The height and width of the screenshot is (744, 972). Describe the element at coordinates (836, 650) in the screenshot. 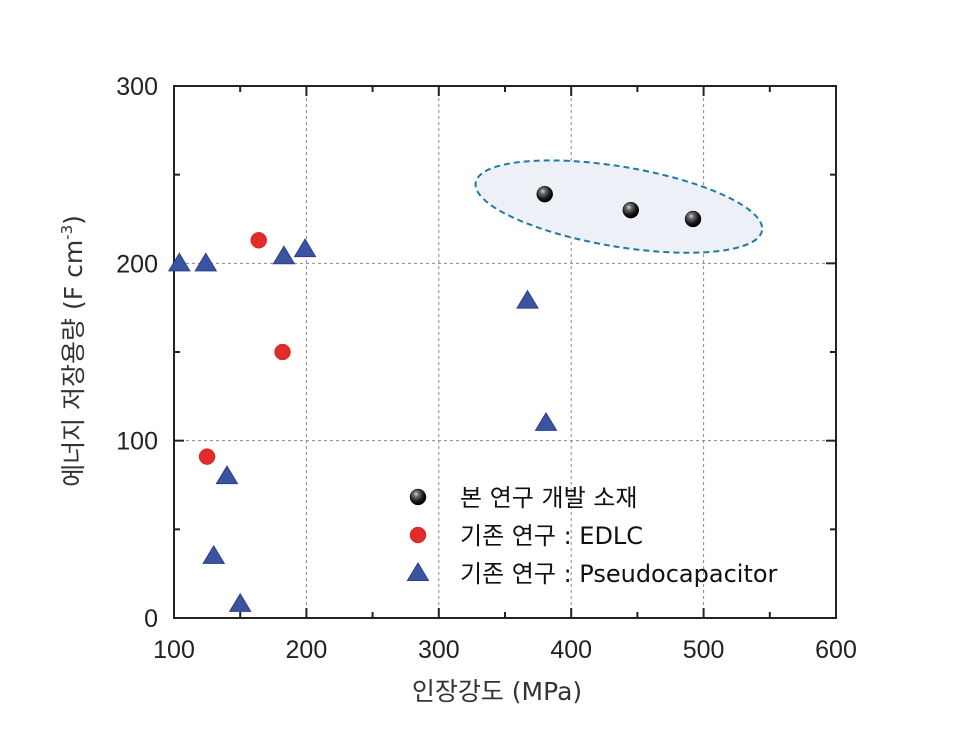

I see `x-tick-label: 600` at that location.